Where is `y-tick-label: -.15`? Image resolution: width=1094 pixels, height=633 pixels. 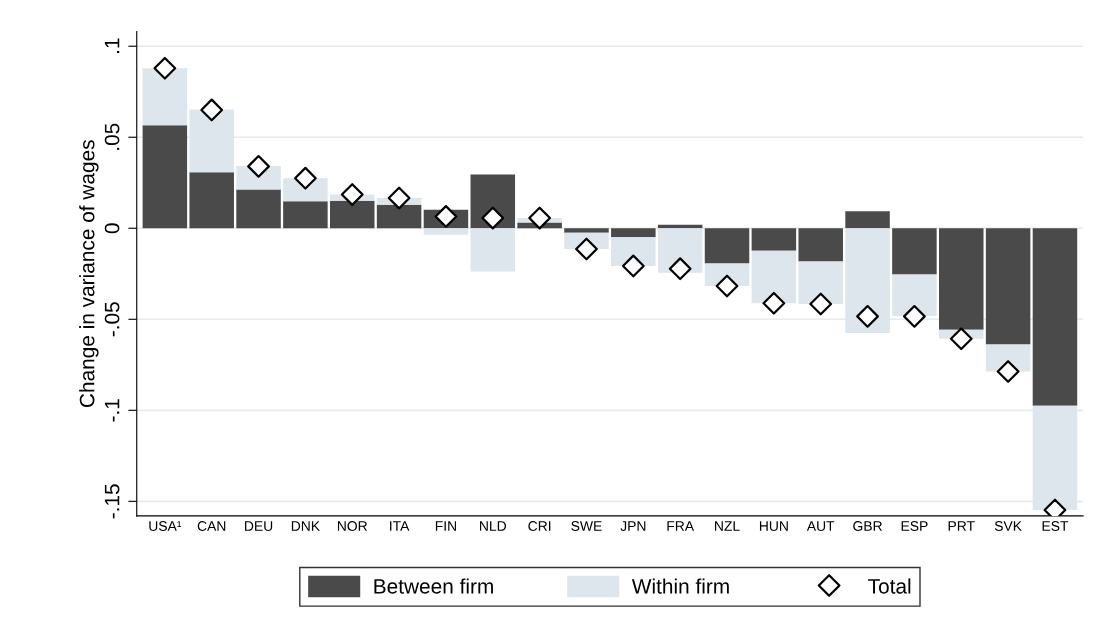 y-tick-label: -.15 is located at coordinates (112, 501).